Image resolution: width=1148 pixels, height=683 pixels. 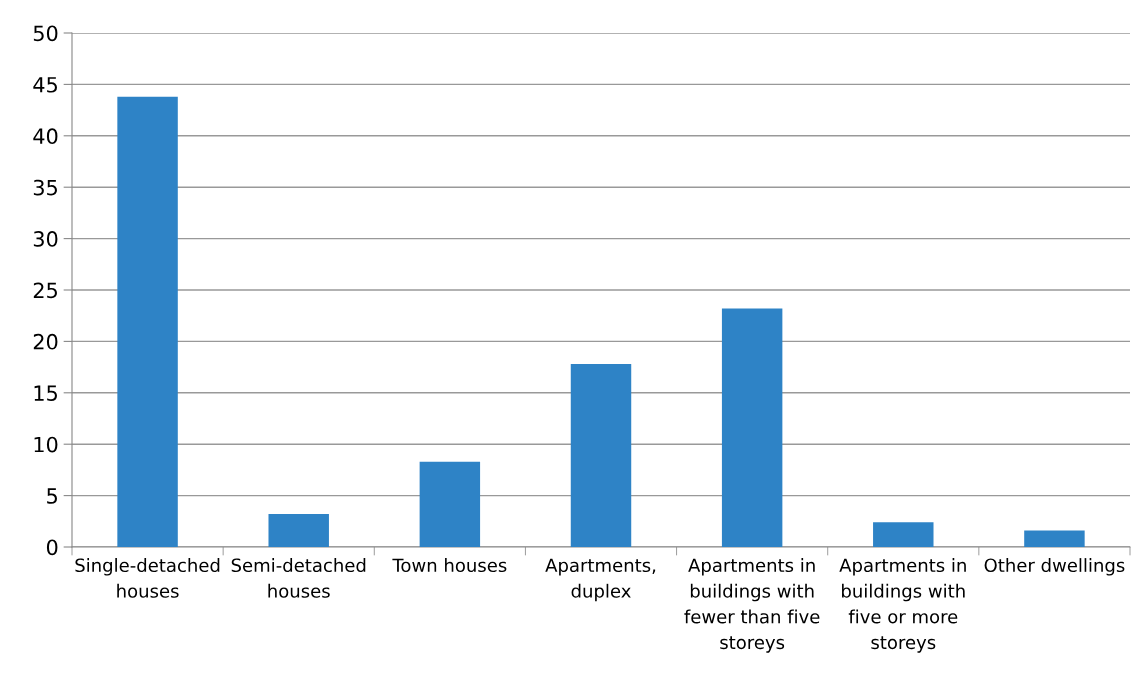 What do you see at coordinates (45, 187) in the screenshot?
I see `y-tick-label: 35` at bounding box center [45, 187].